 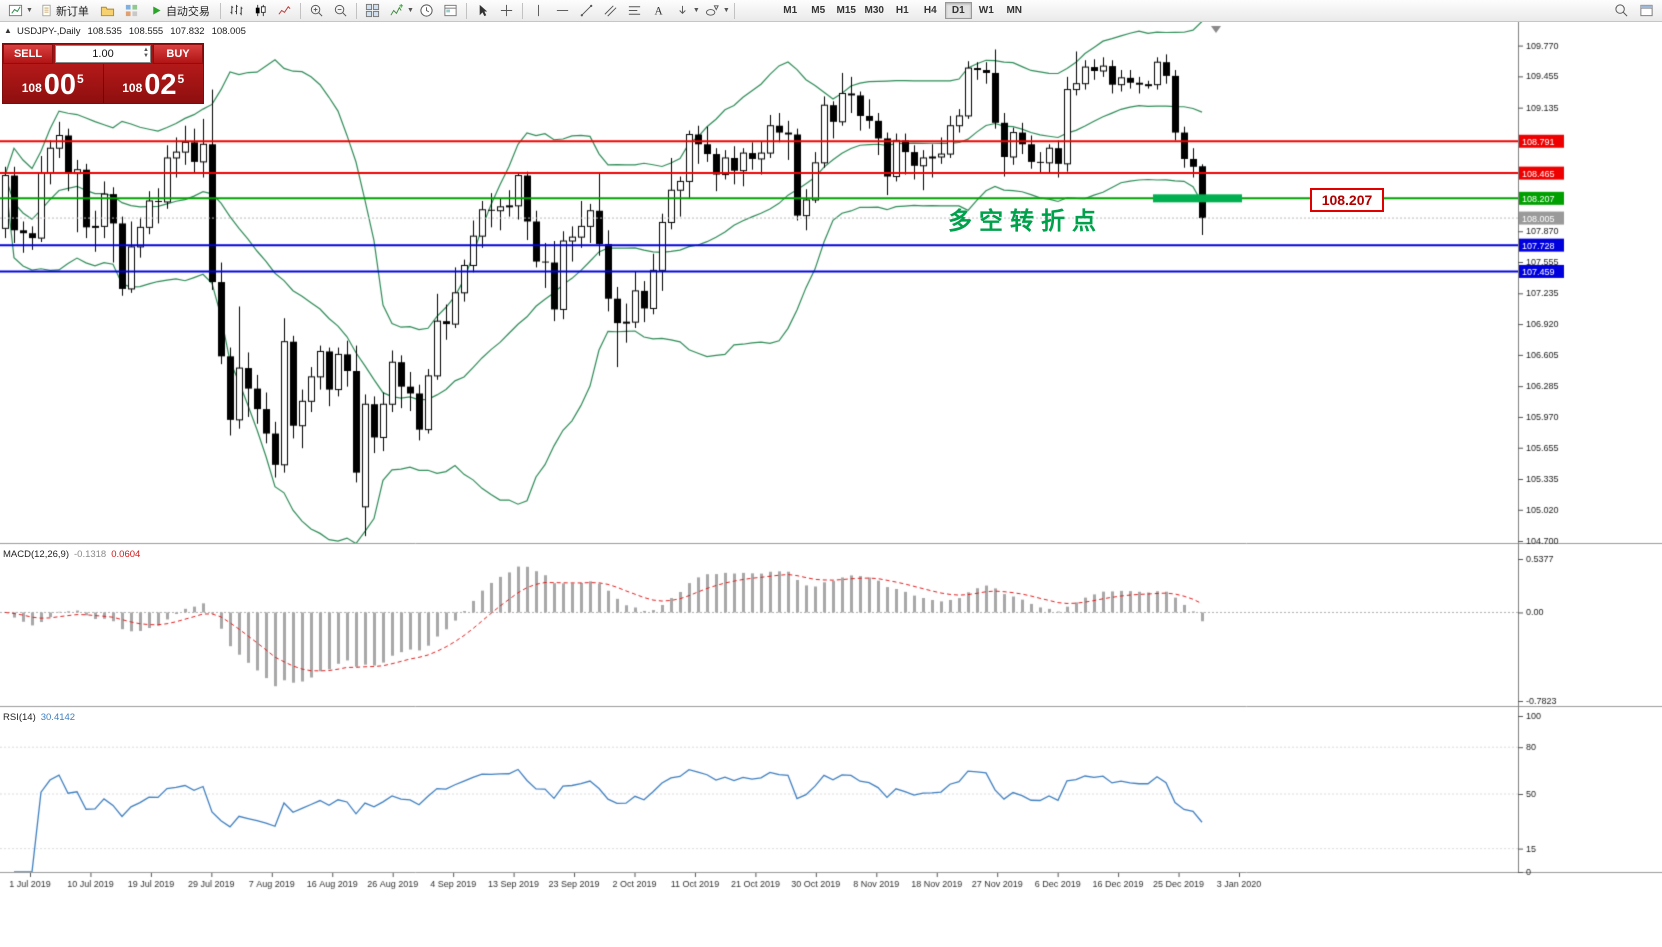 I want to click on new-chart-dropdown-icon: ▼, so click(x=29, y=10).